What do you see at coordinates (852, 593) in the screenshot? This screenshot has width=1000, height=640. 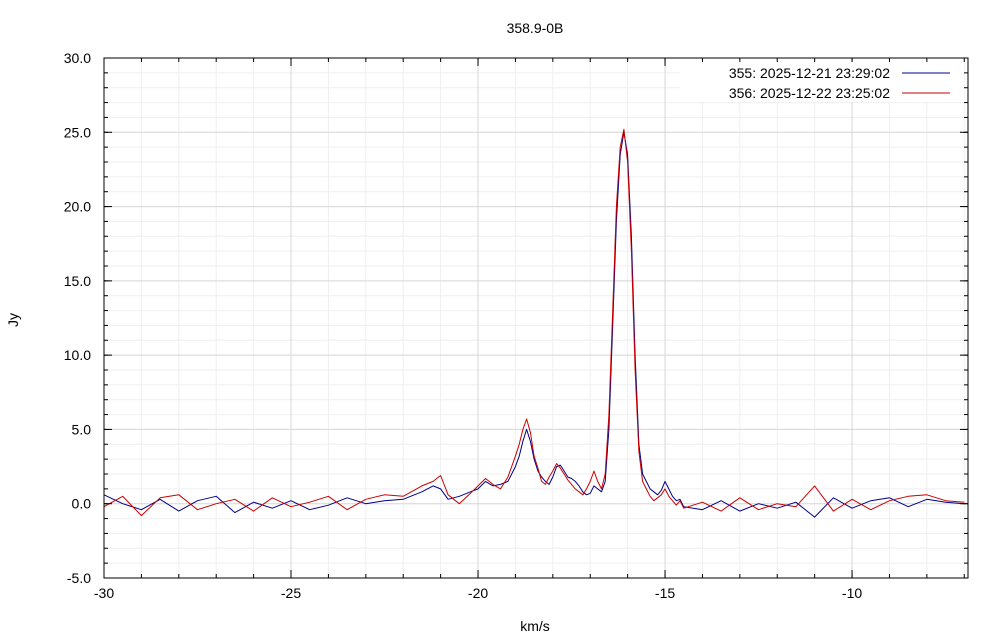 I see `x-tick-label: -10` at bounding box center [852, 593].